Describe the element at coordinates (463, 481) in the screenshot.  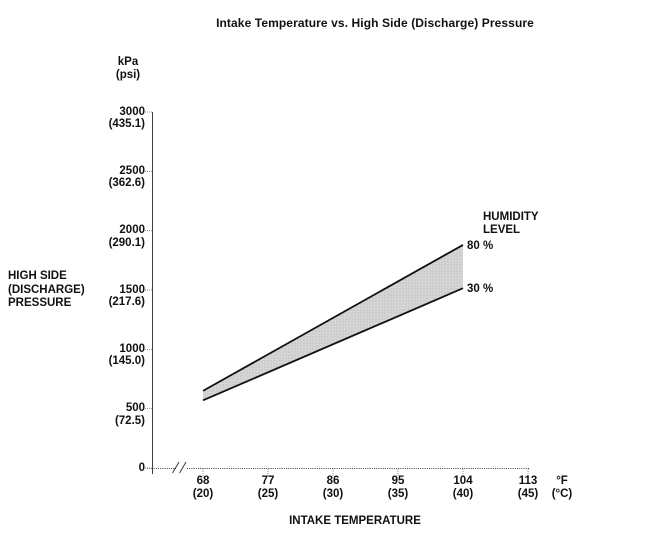
I see `x-tick-label-104-primary: 104` at that location.